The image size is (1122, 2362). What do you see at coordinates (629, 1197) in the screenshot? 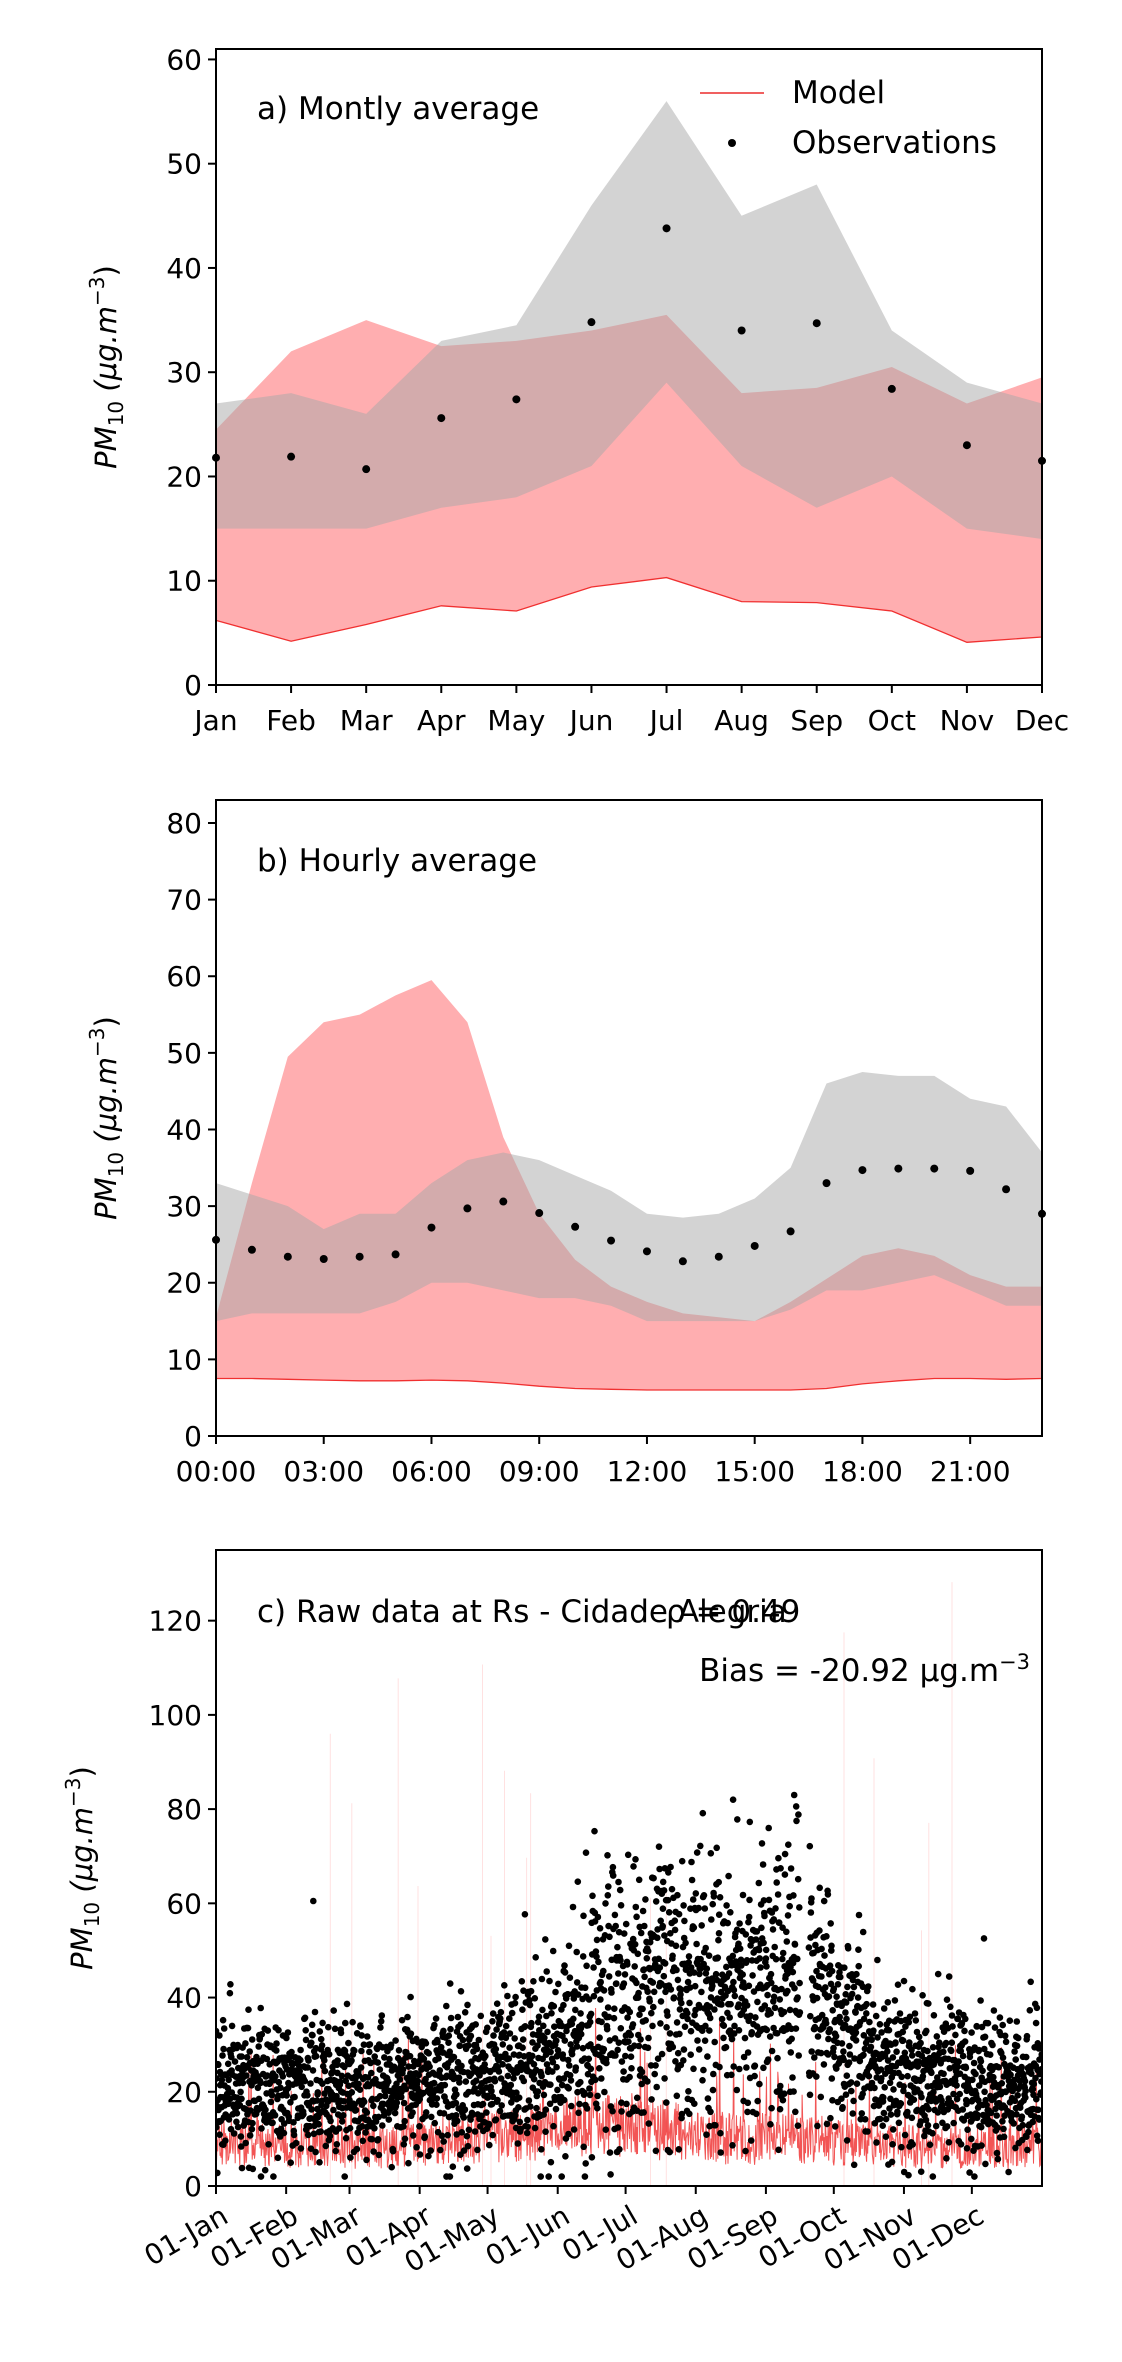
I see `observation-range-band` at bounding box center [629, 1197].